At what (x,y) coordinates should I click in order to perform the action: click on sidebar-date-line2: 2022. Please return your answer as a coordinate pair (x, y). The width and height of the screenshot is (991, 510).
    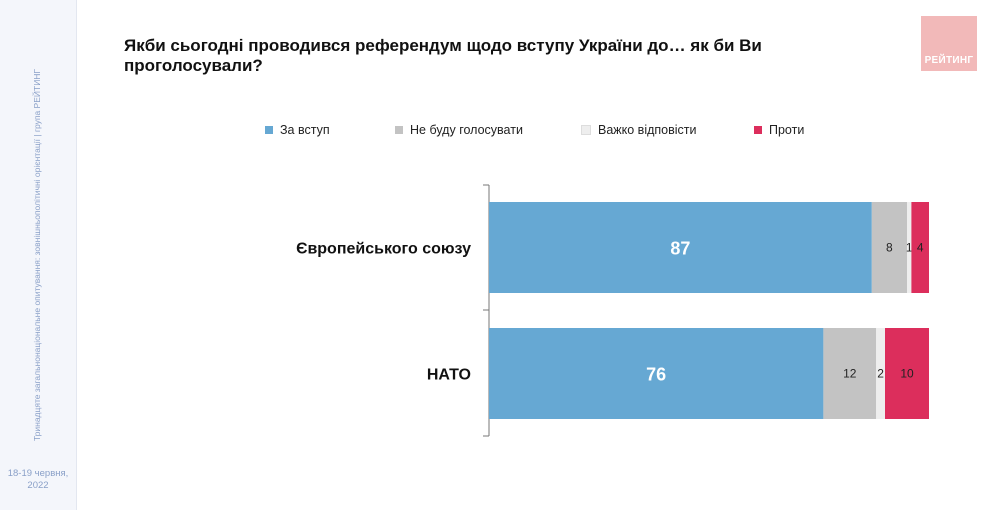
    Looking at the image, I should click on (38, 485).